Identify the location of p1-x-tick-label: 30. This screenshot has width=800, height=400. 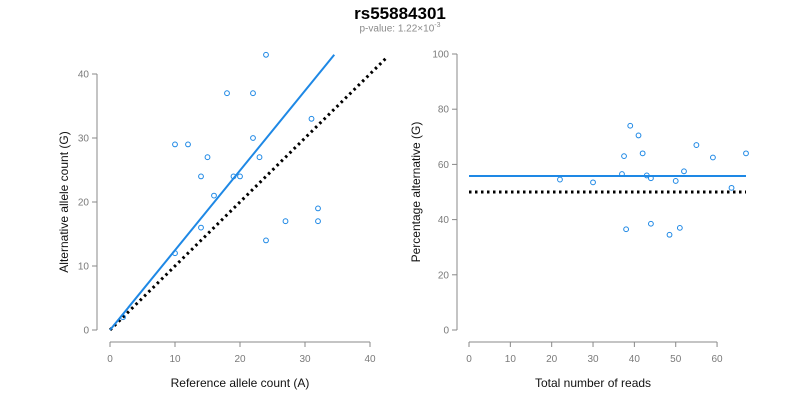
(305, 359).